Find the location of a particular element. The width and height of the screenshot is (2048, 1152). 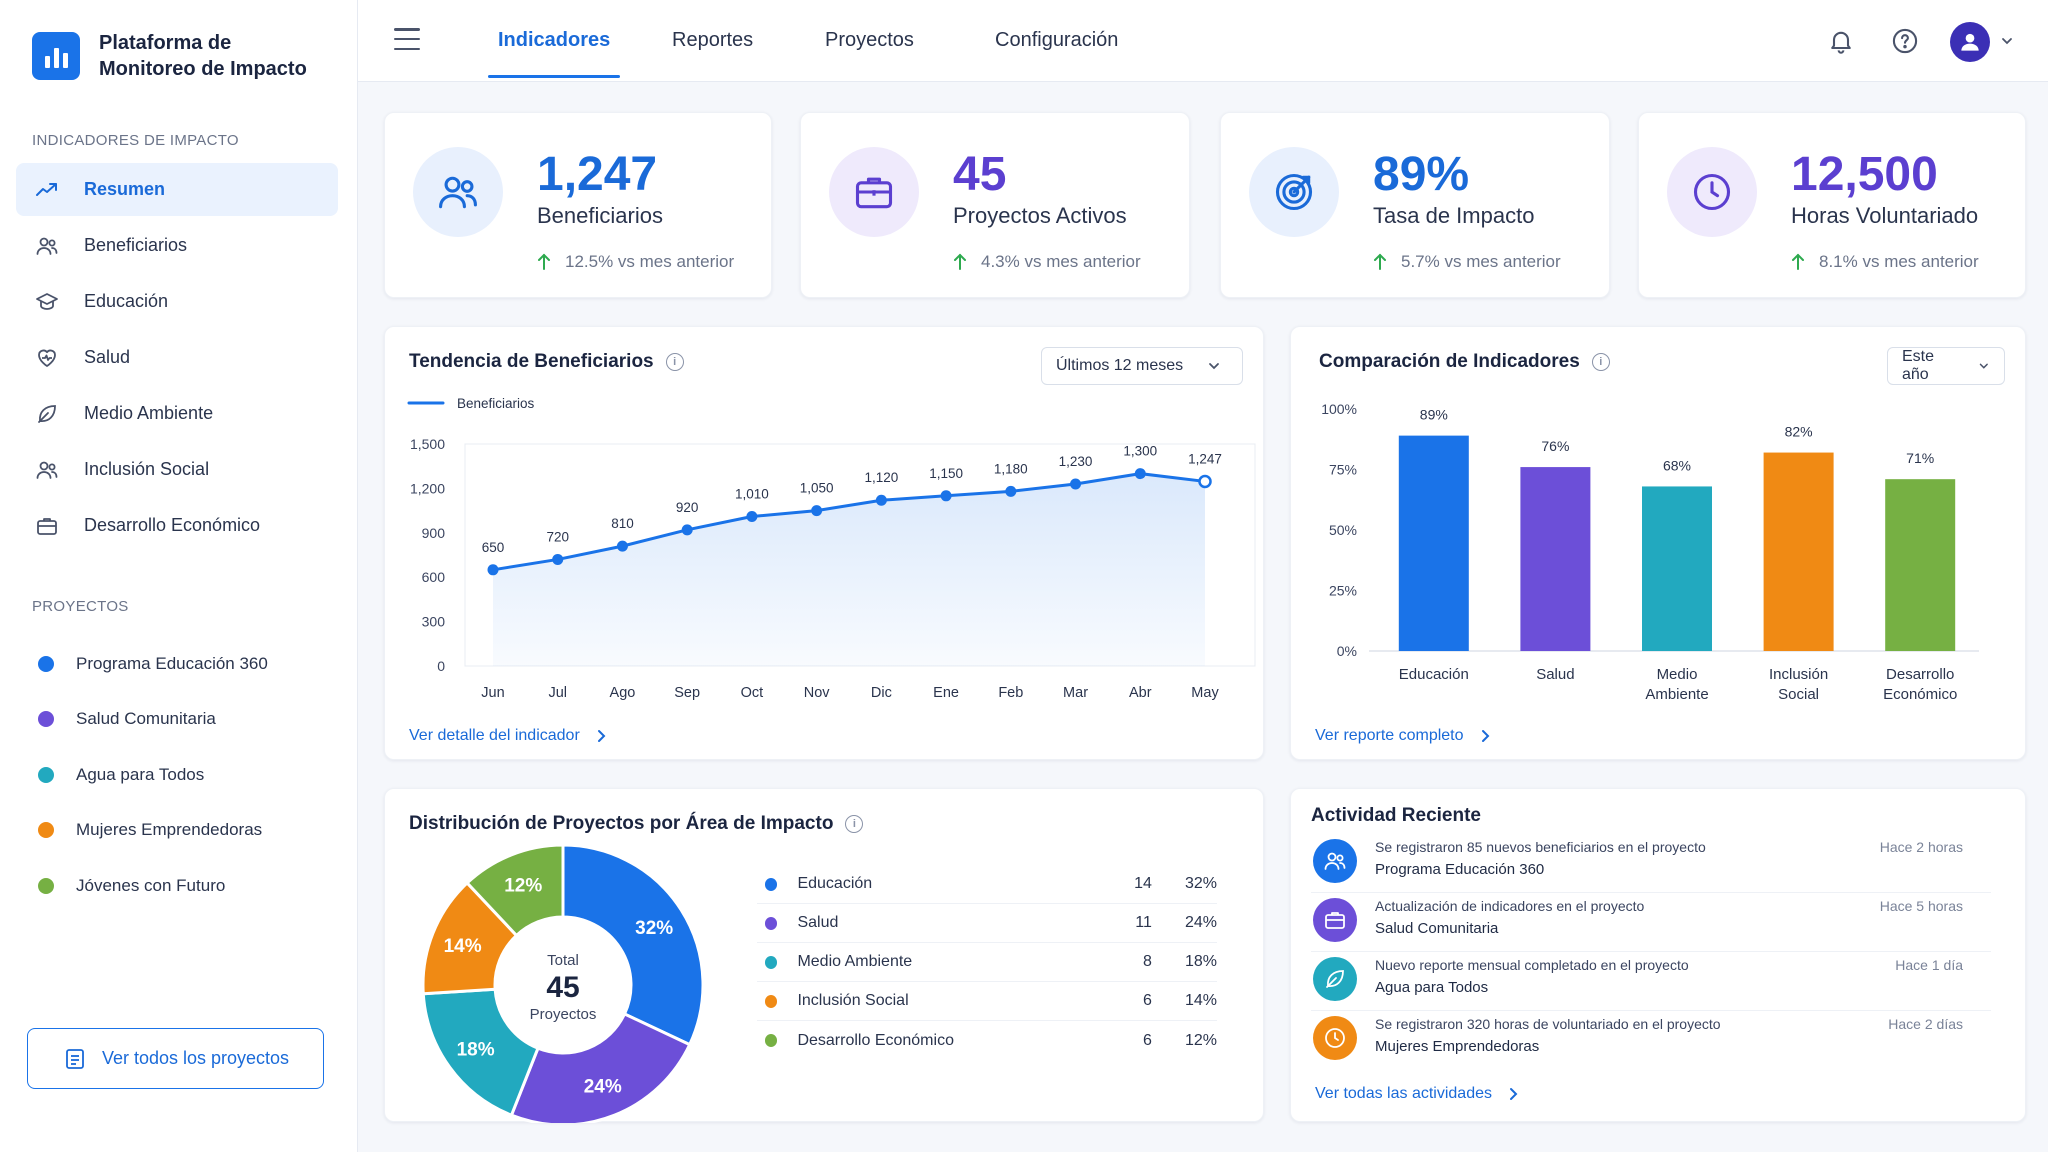

sidebar-item-desarrollo-economico: Desarrollo Económico is located at coordinates (177, 525).